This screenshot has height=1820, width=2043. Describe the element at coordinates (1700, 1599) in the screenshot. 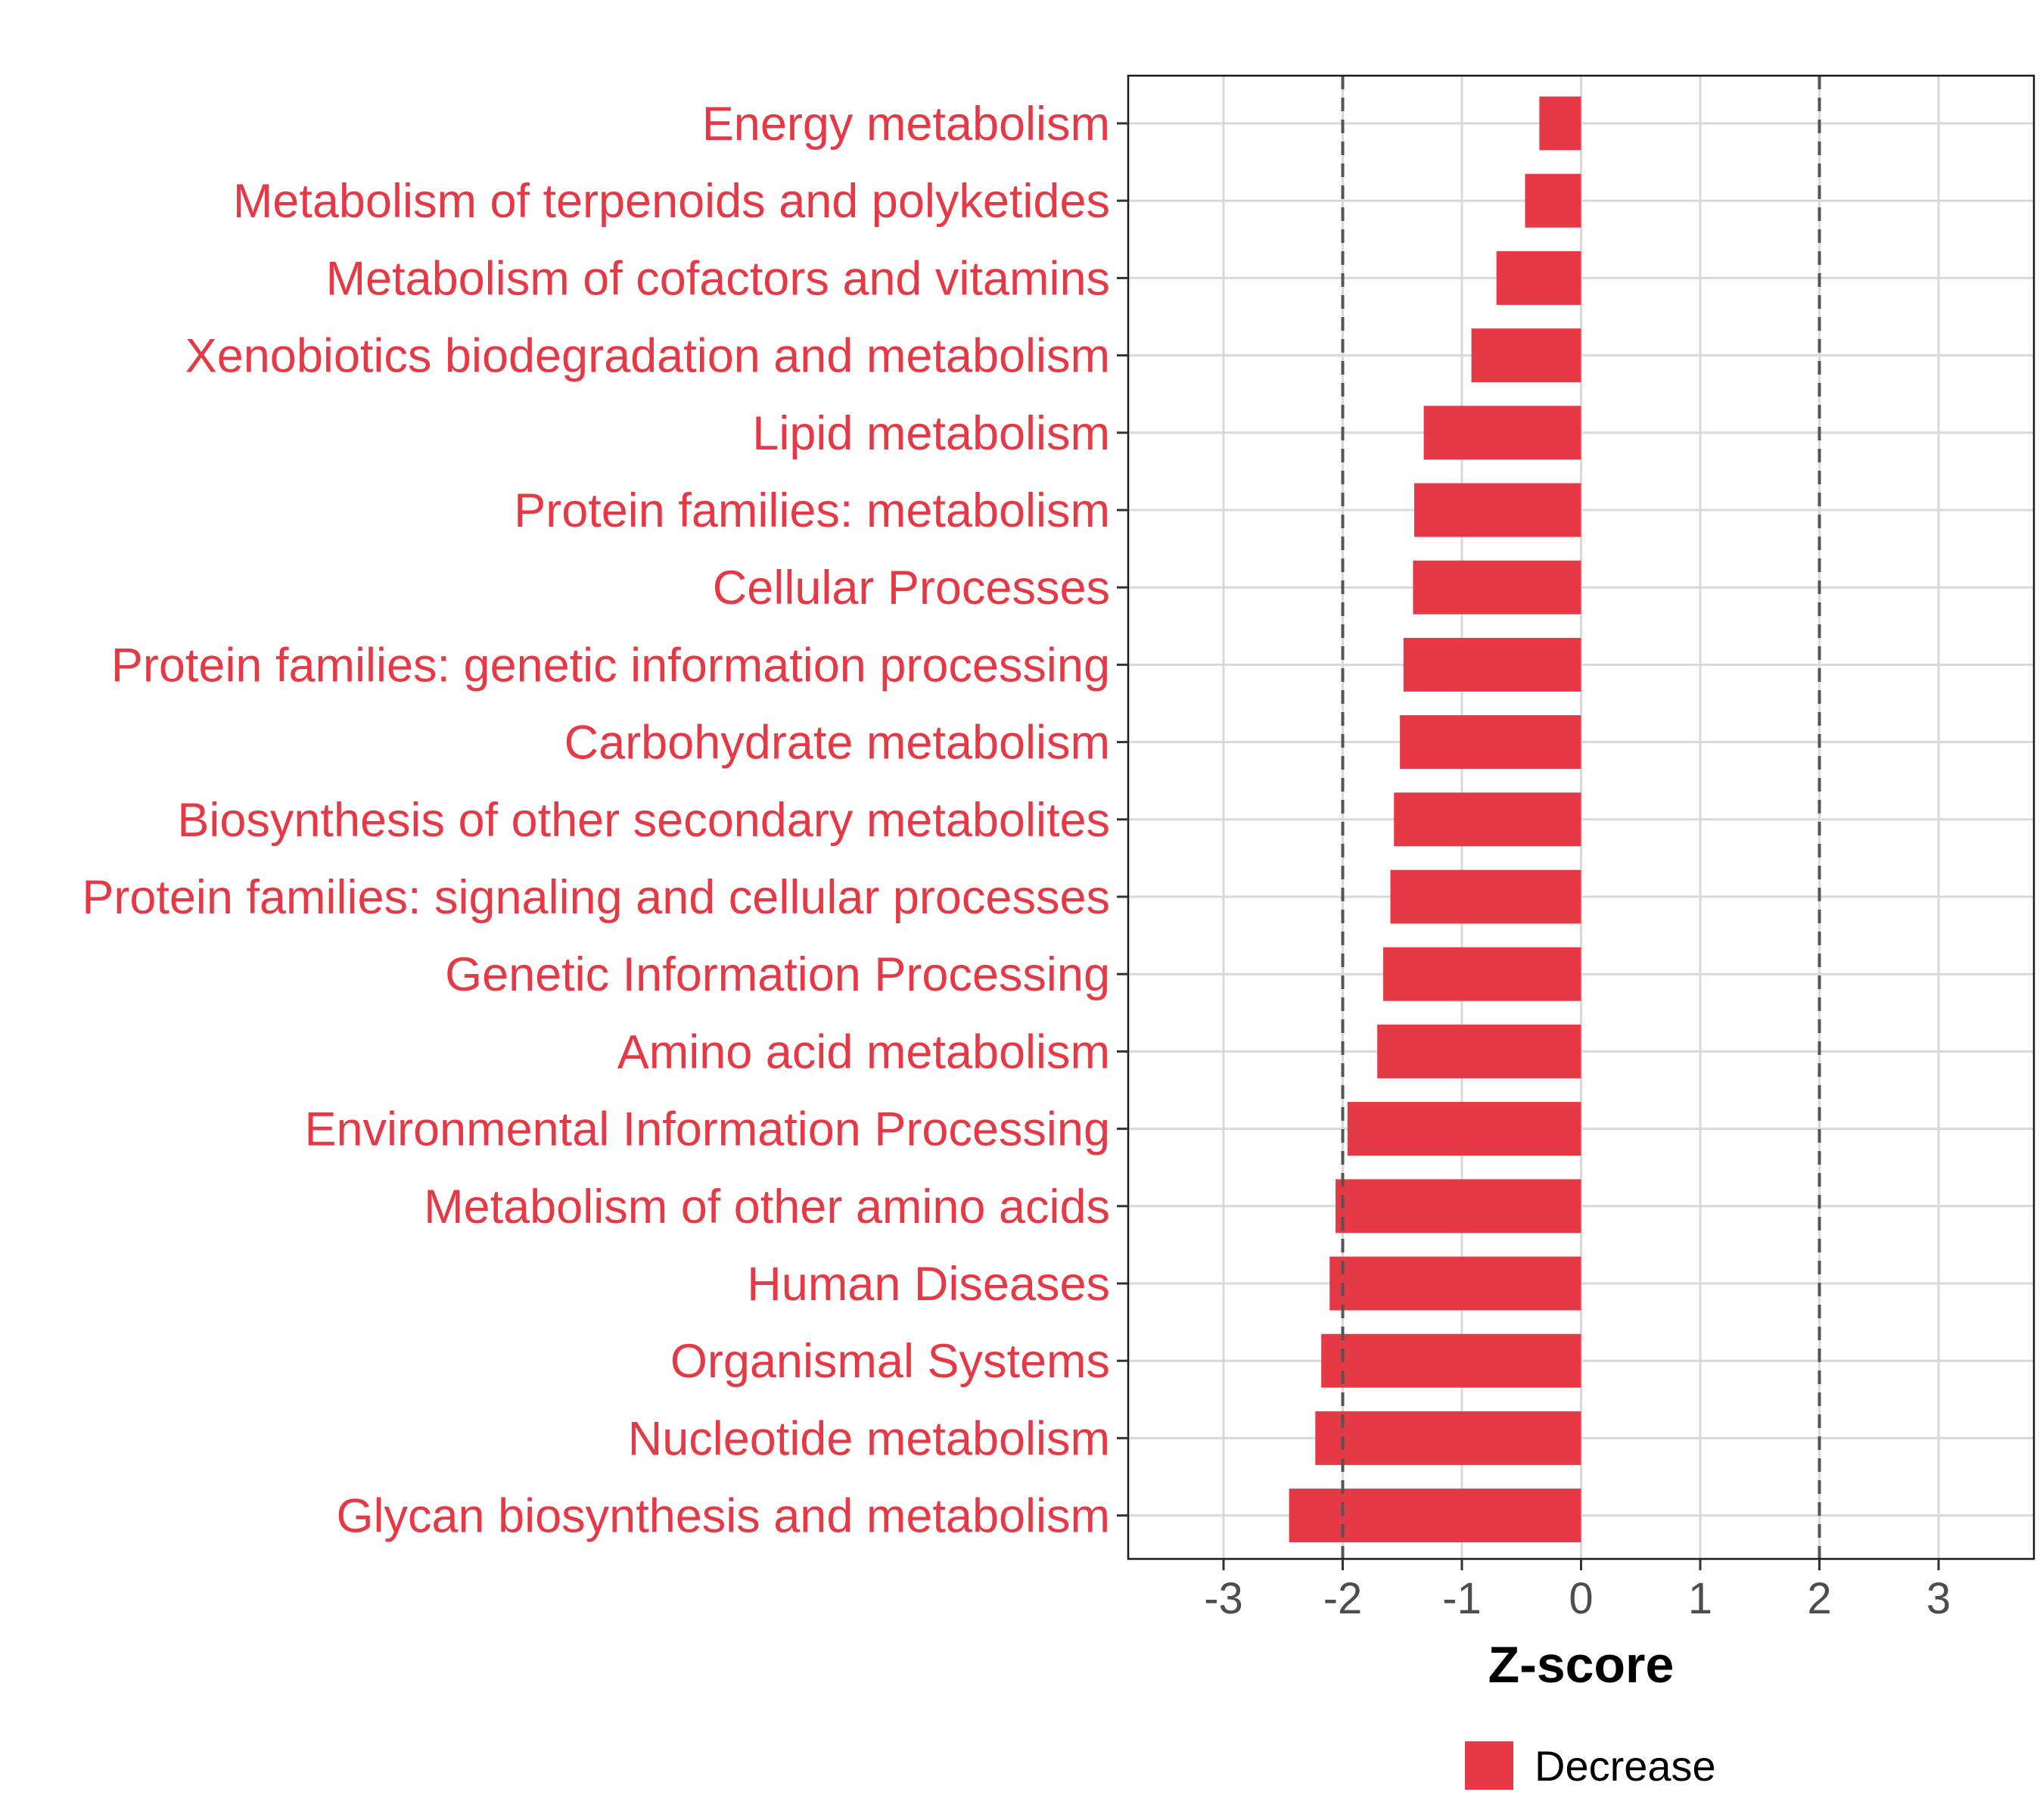

I see `x-tick-label: 1` at that location.